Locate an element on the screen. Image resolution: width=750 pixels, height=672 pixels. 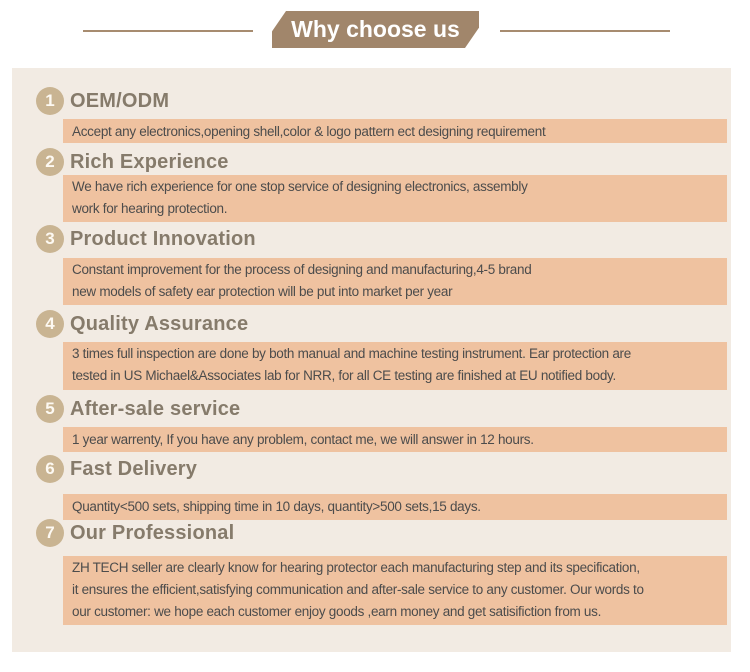
header-divider-right is located at coordinates (585, 31).